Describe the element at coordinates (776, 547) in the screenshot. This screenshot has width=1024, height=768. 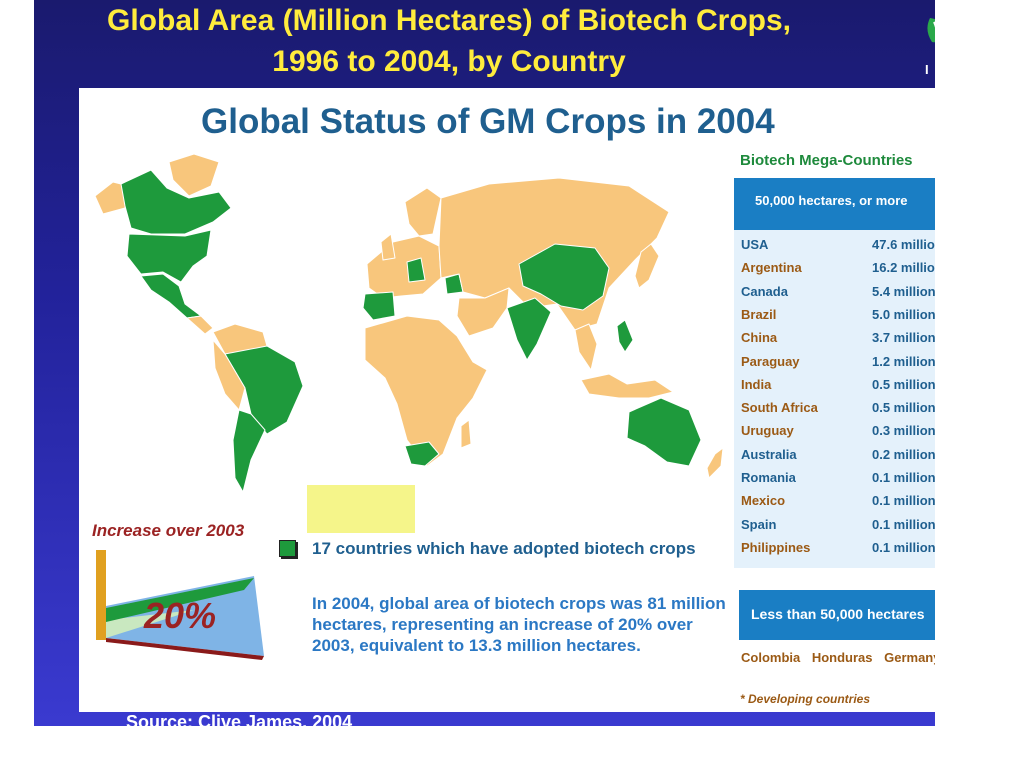
I see `country-name: Philippines` at that location.